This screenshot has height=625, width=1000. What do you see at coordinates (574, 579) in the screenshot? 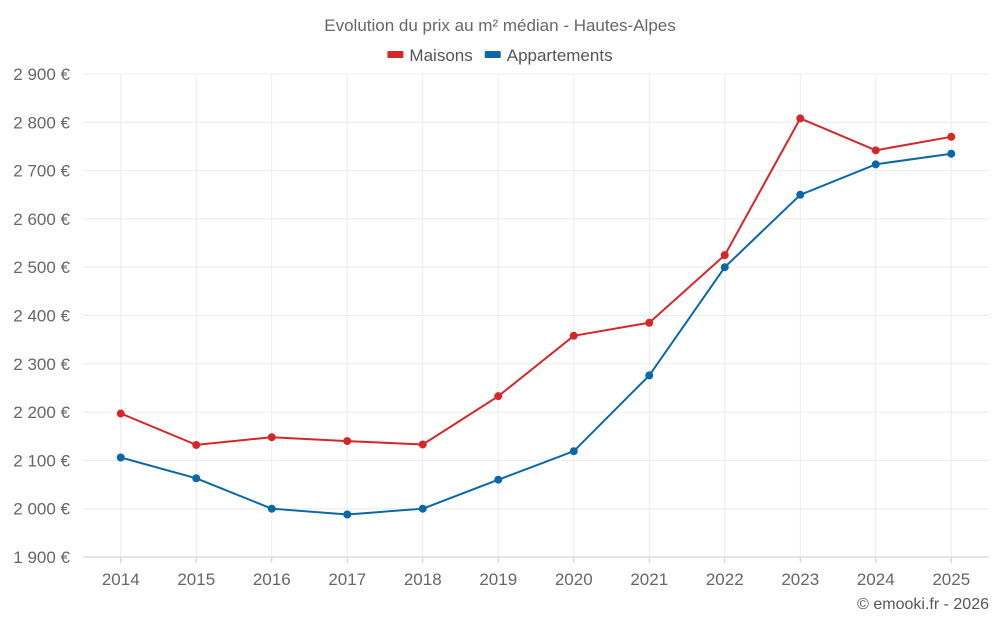
I see `x-tick-label: 2020` at bounding box center [574, 579].